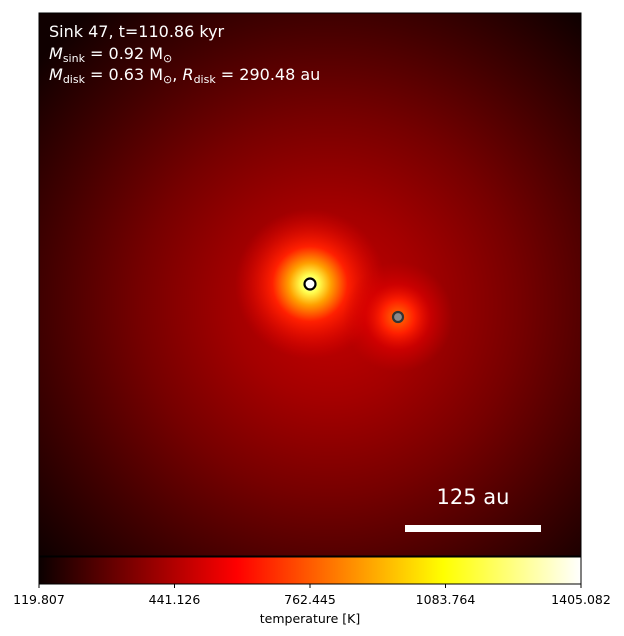 The height and width of the screenshot is (636, 624). Describe the element at coordinates (175, 599) in the screenshot. I see `colorbar-tick-label: 441.126` at that location.